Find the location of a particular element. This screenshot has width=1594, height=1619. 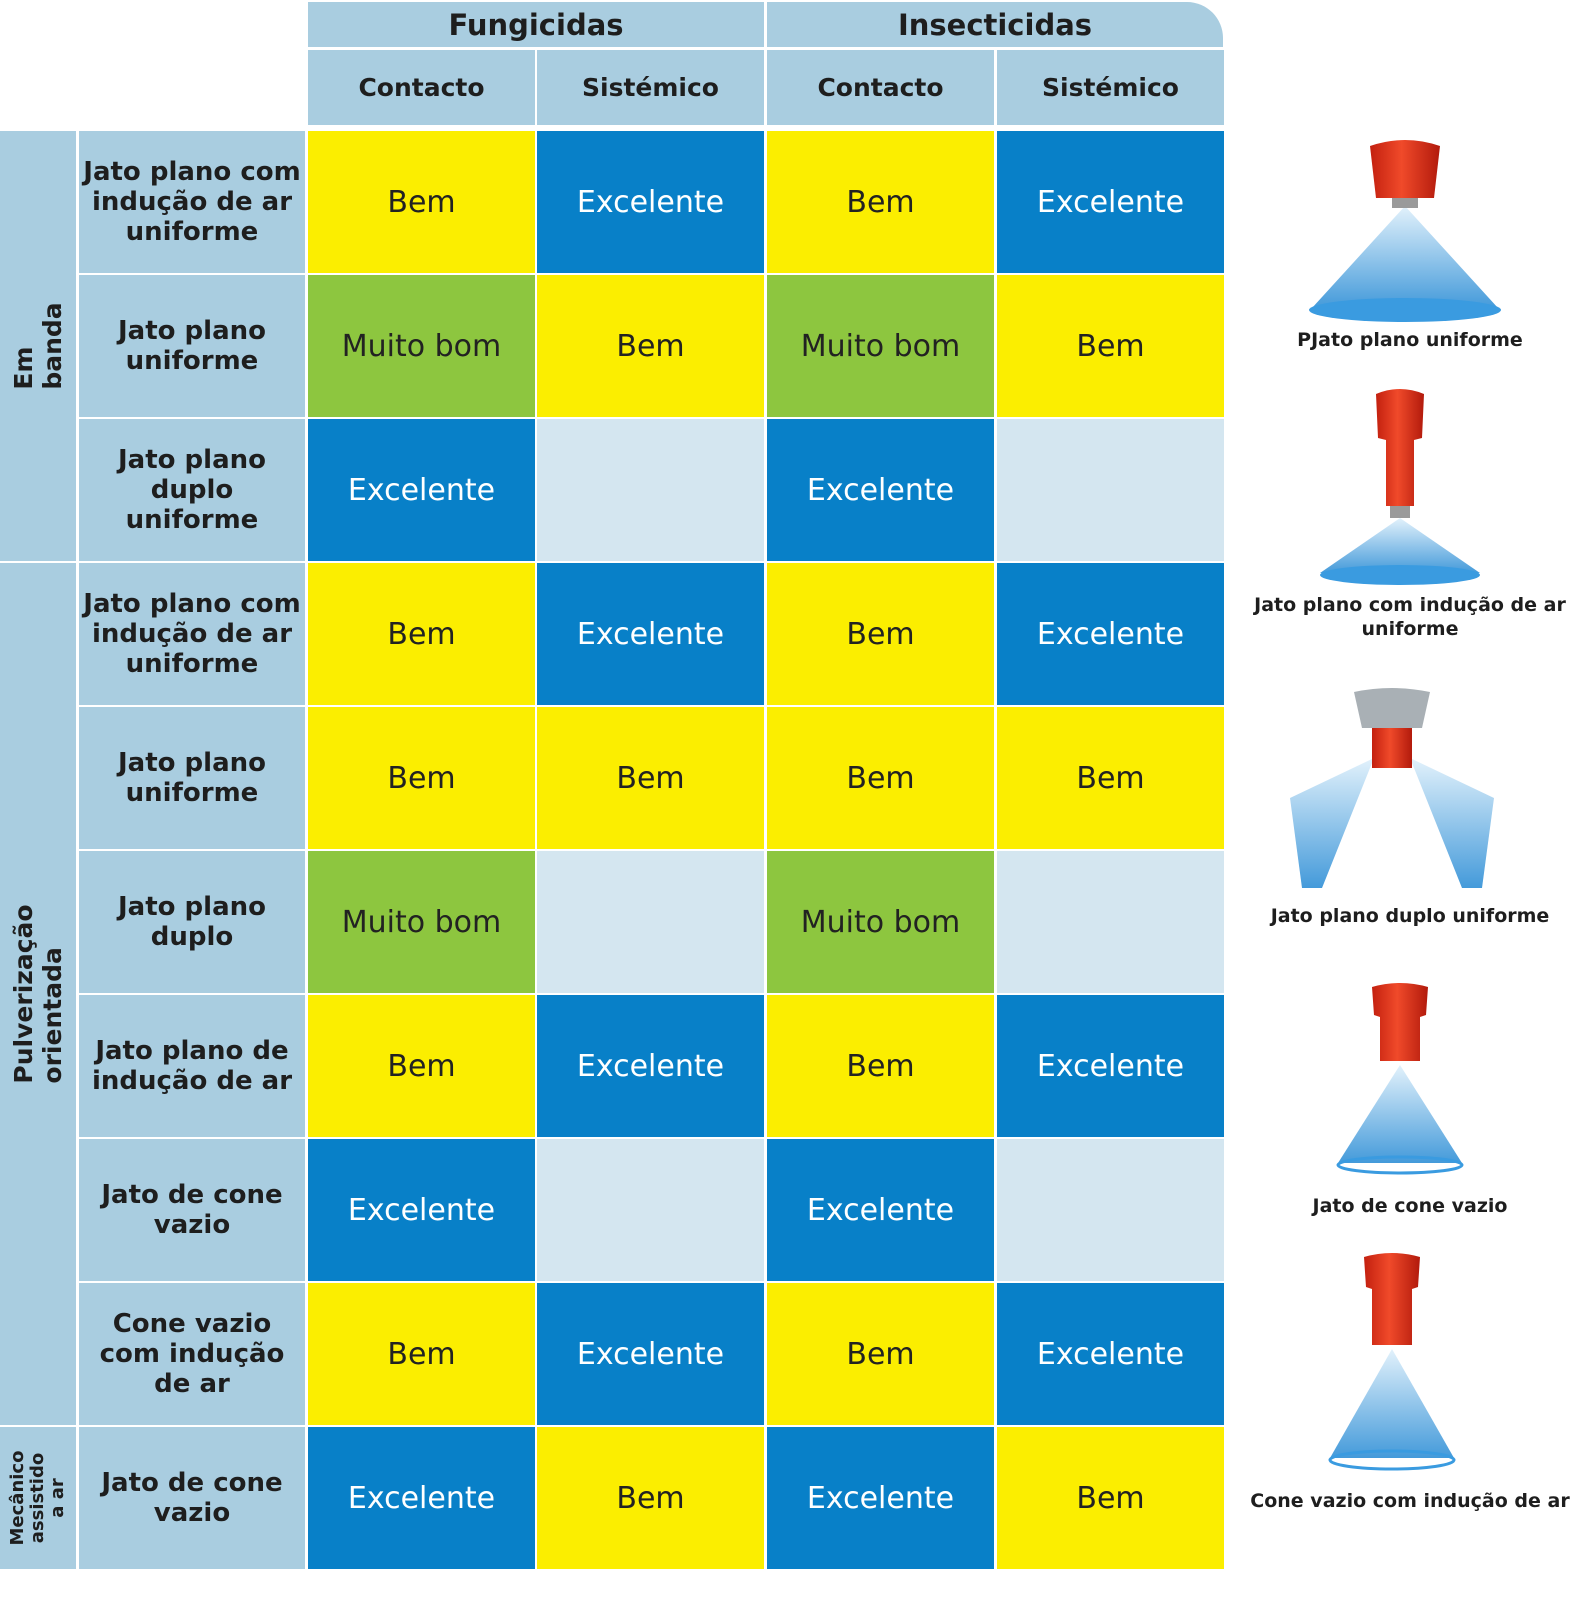

row-group-label: Pulverização orientada is located at coordinates (38, 994).